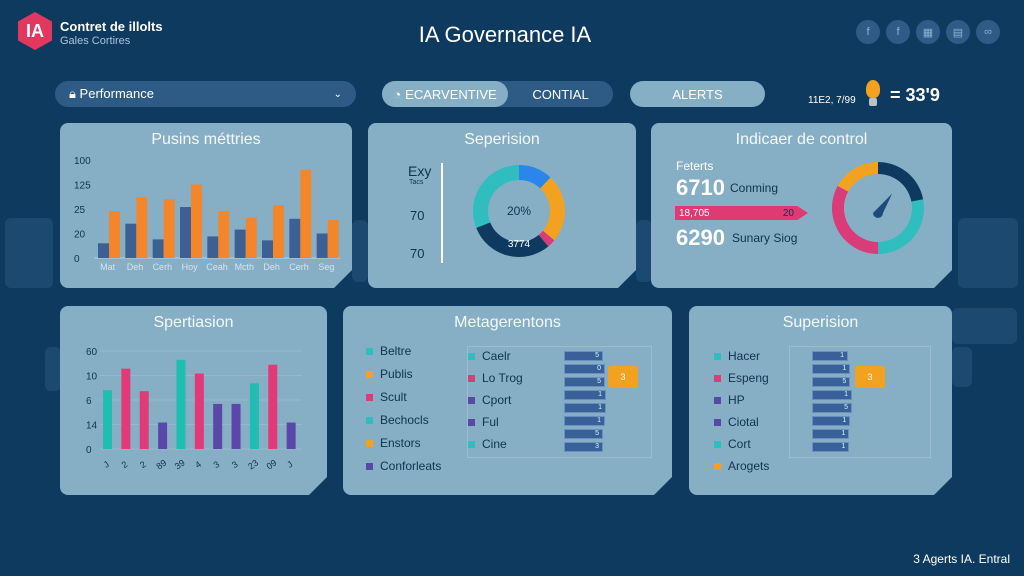  I want to click on divider, so click(442, 213).